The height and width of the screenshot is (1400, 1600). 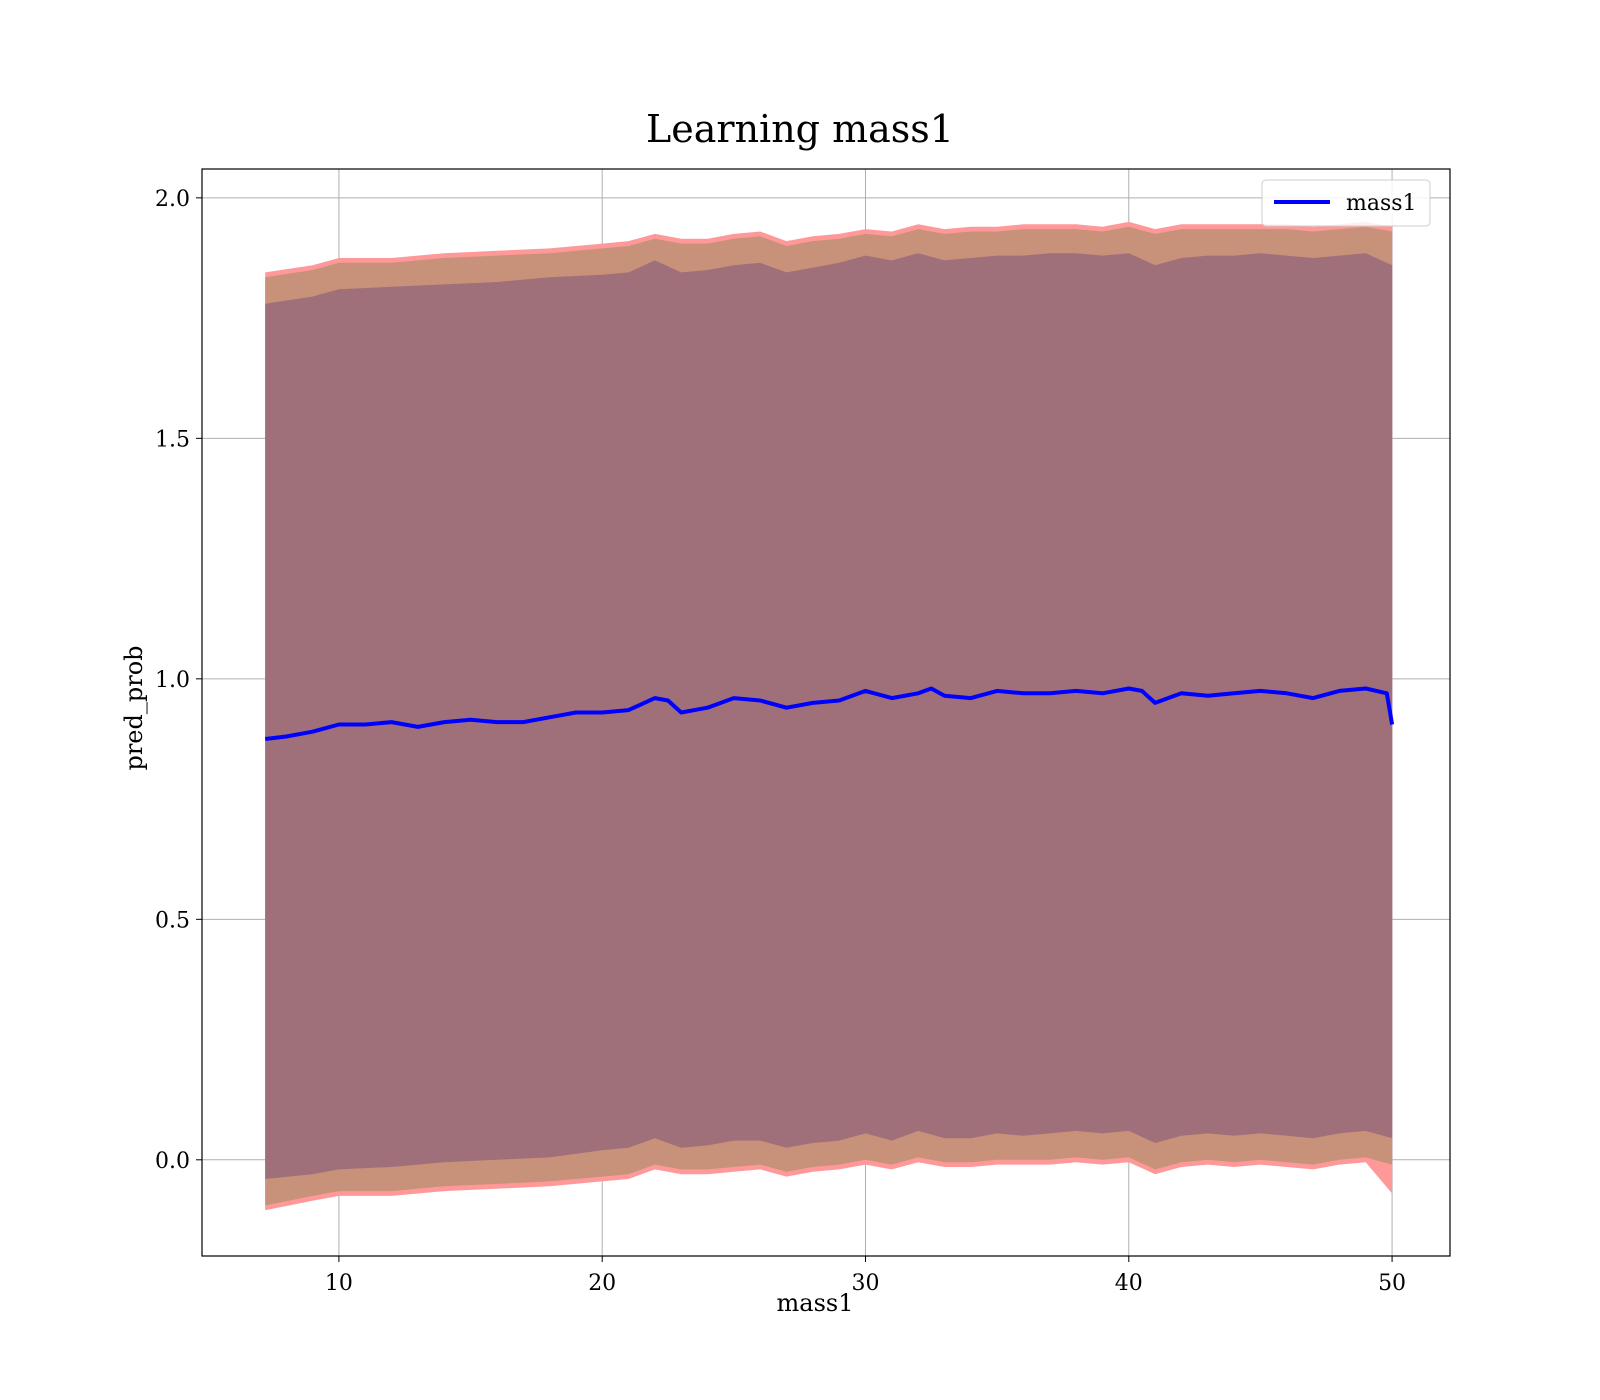 What do you see at coordinates (172, 439) in the screenshot?
I see `y-tick-label-1.5: 1.5` at bounding box center [172, 439].